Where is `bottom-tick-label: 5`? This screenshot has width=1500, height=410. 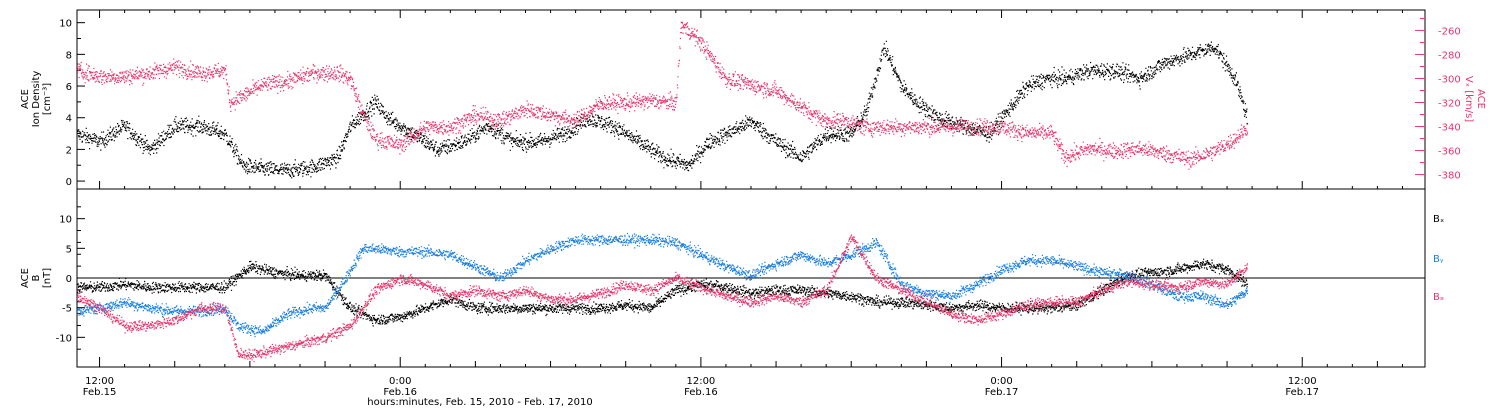 bottom-tick-label: 5 is located at coordinates (69, 249).